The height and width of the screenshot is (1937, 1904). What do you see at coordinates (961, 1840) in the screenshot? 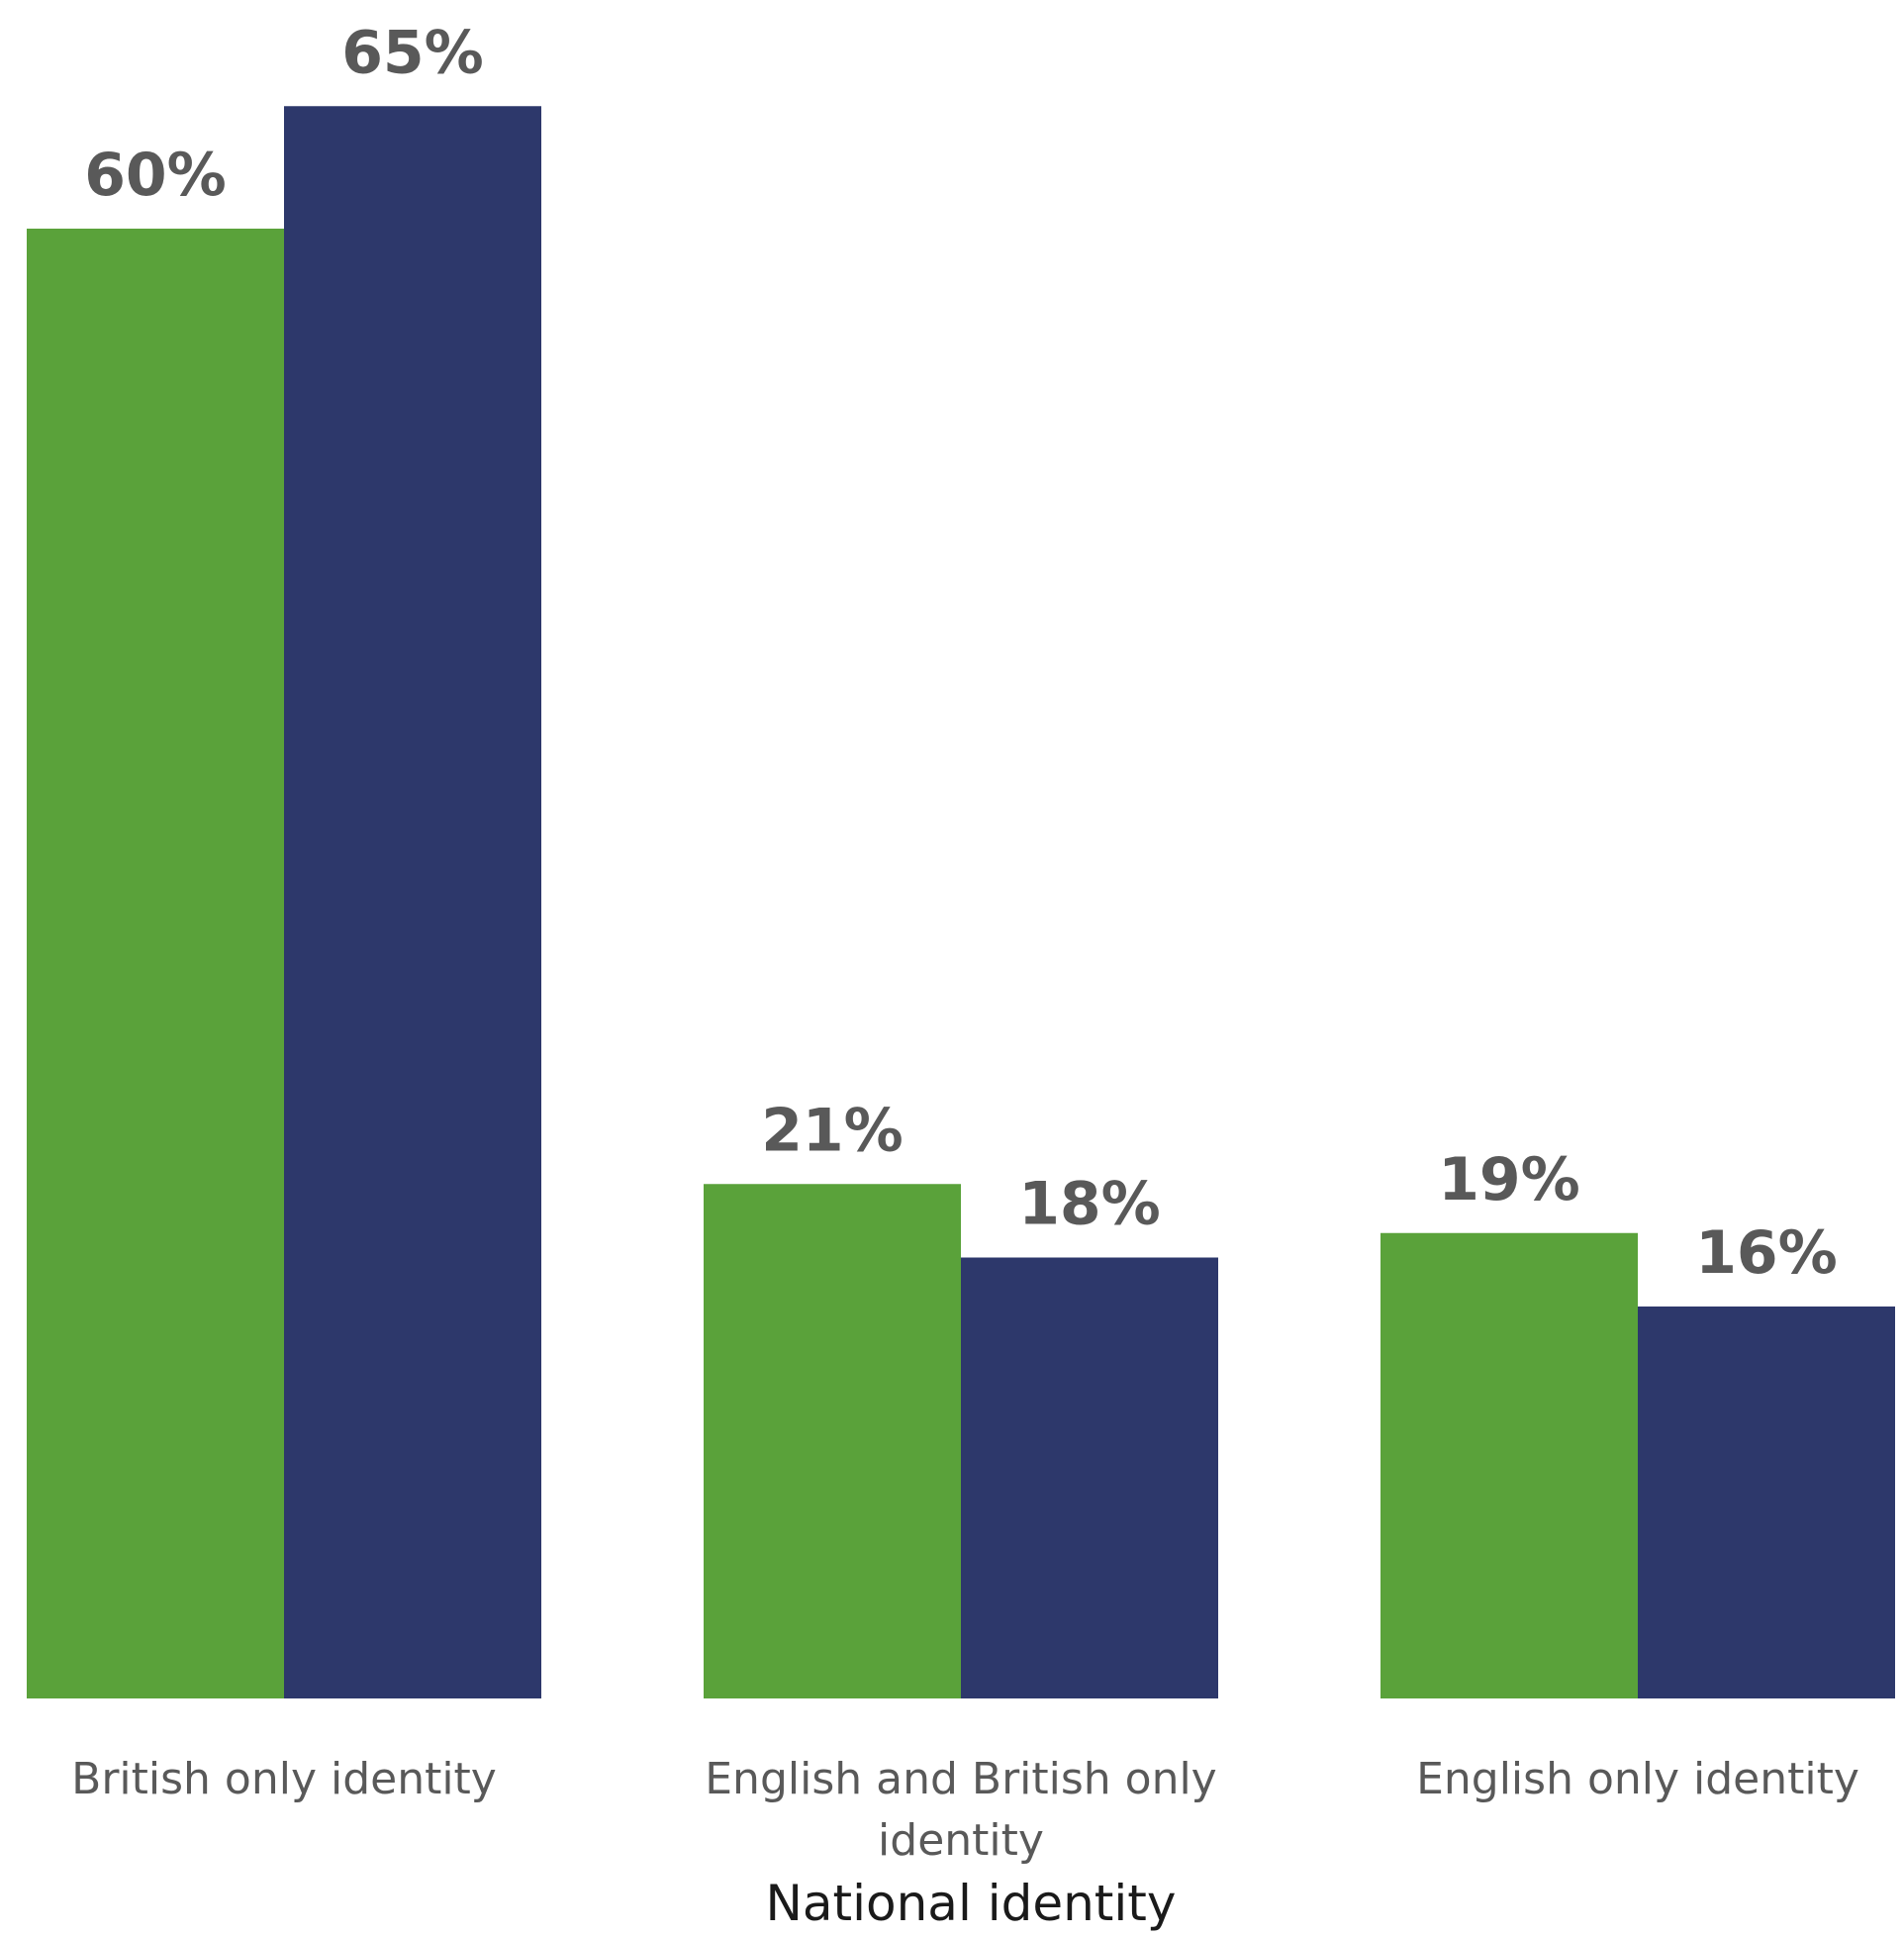
I see `category-label-line: identity` at bounding box center [961, 1840].